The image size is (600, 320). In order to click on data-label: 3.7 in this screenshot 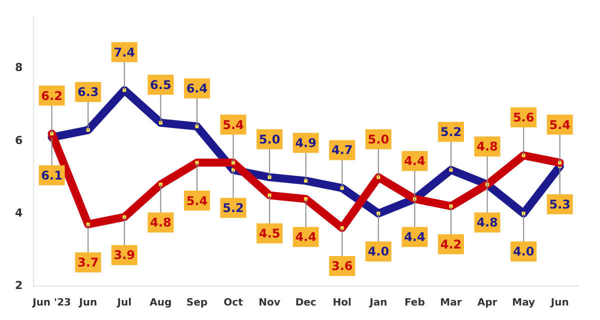, I will do `click(88, 262)`.